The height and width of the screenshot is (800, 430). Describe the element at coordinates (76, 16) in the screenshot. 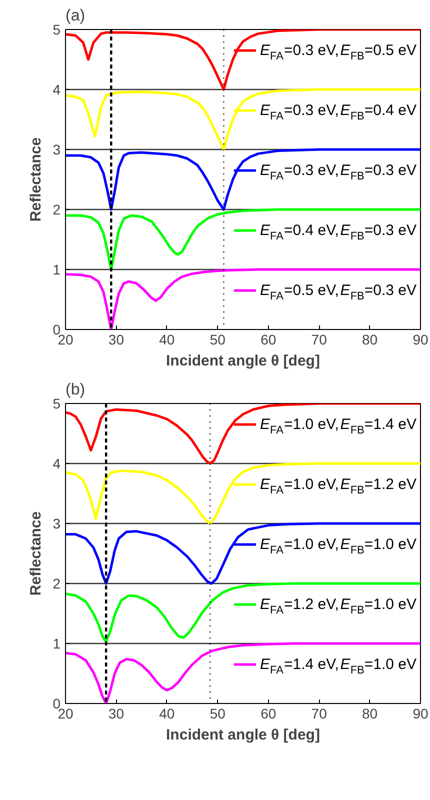

I see `chart-title: (a)` at that location.